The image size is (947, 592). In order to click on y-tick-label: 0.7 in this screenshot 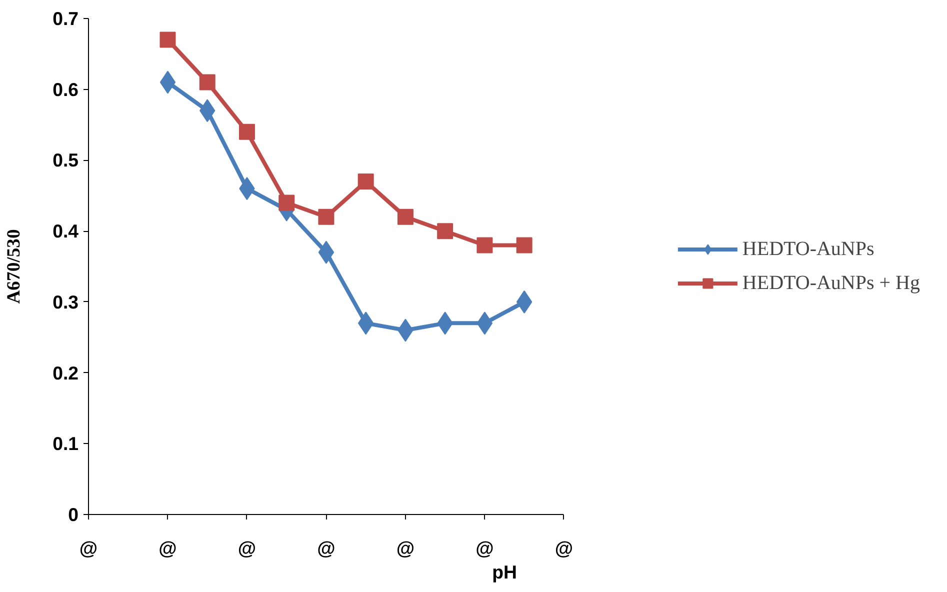, I will do `click(65, 18)`.